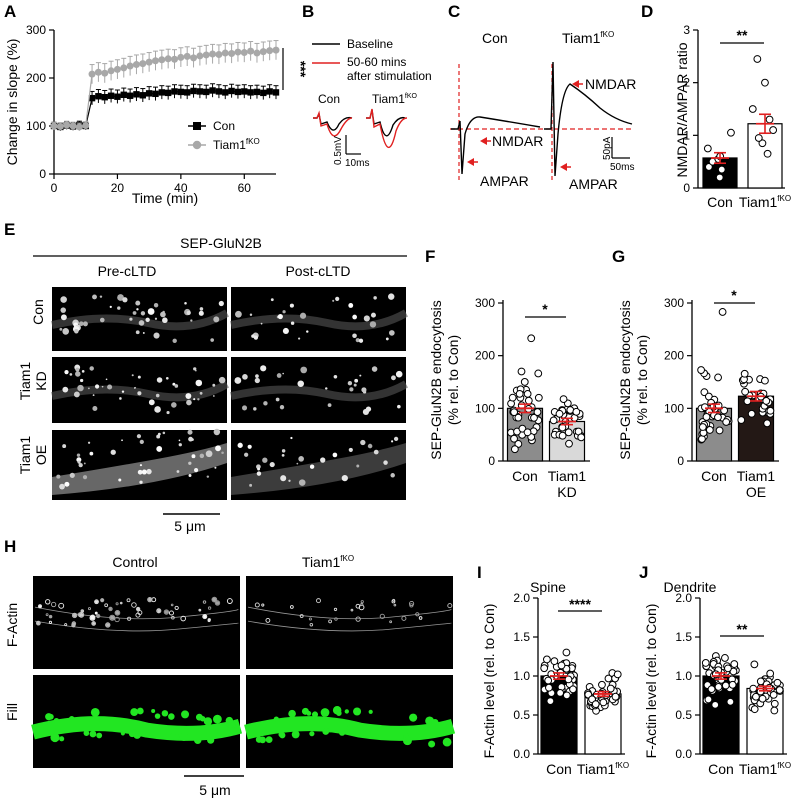 The height and width of the screenshot is (803, 797). Describe the element at coordinates (525, 476) in the screenshot. I see `panel-f-cat-con: Con` at that location.